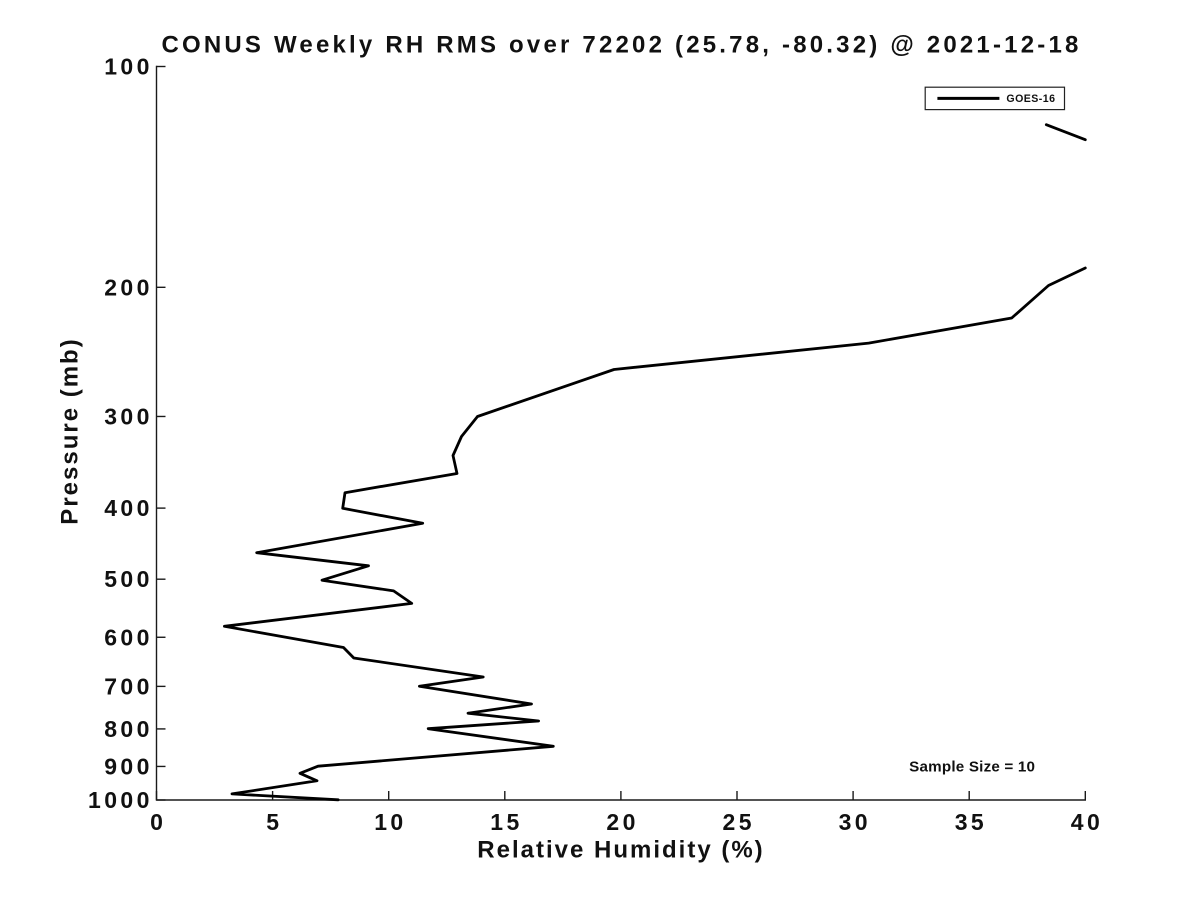 This screenshot has width=1200, height=900. What do you see at coordinates (972, 766) in the screenshot?
I see `svg-text: Sample Size = 10` at bounding box center [972, 766].